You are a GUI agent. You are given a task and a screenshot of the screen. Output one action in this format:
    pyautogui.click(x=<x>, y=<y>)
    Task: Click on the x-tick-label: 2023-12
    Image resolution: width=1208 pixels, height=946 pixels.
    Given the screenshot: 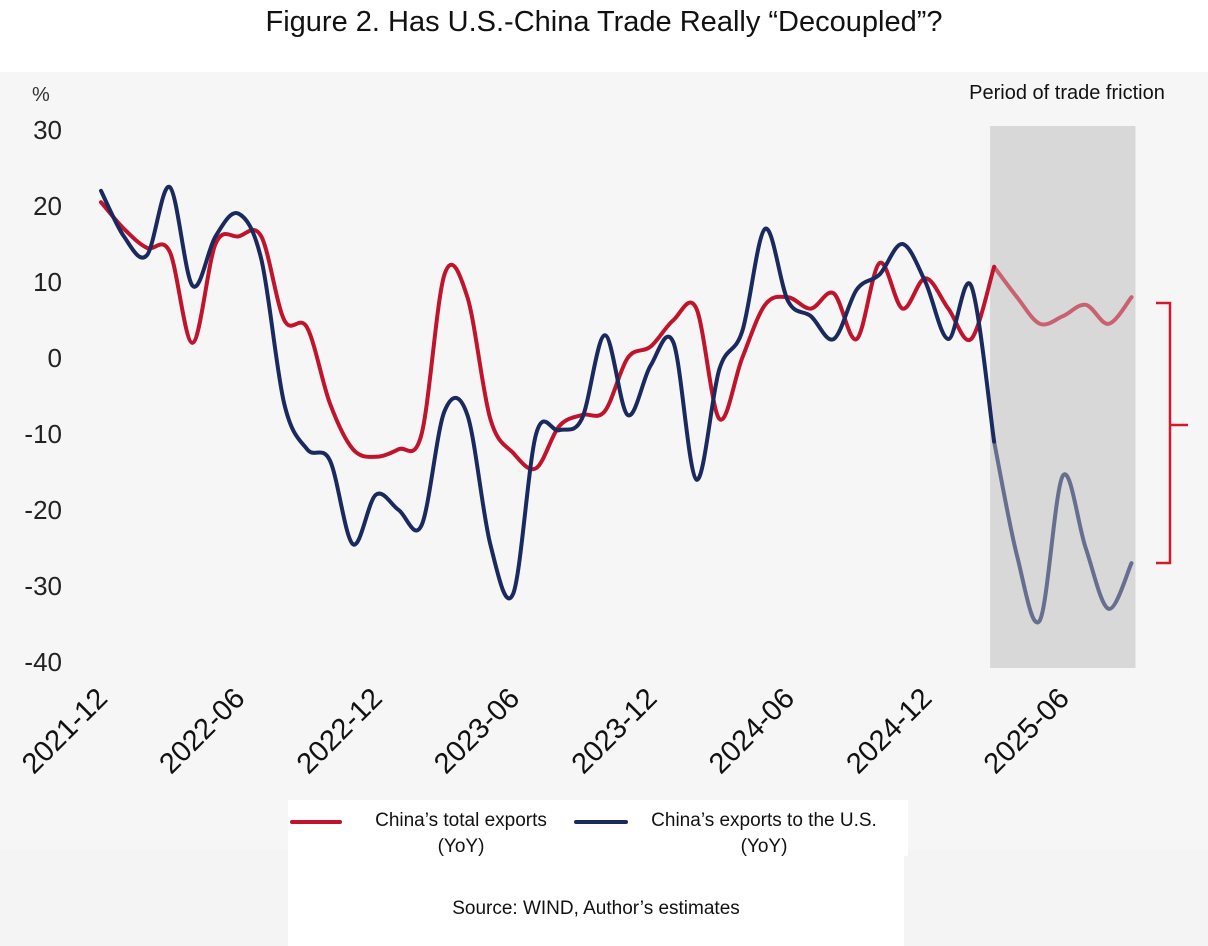 What is the action you would take?
    pyautogui.click(x=615, y=731)
    